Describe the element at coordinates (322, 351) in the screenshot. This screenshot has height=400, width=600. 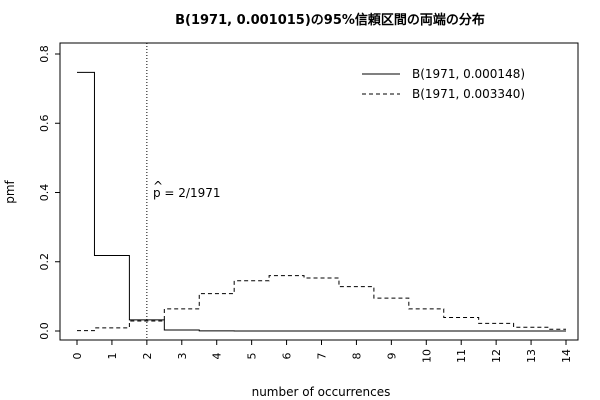
I see `x-axis: 0 1 2 3 4 5 6 7 8 9 10 11 12 13 14` at that location.